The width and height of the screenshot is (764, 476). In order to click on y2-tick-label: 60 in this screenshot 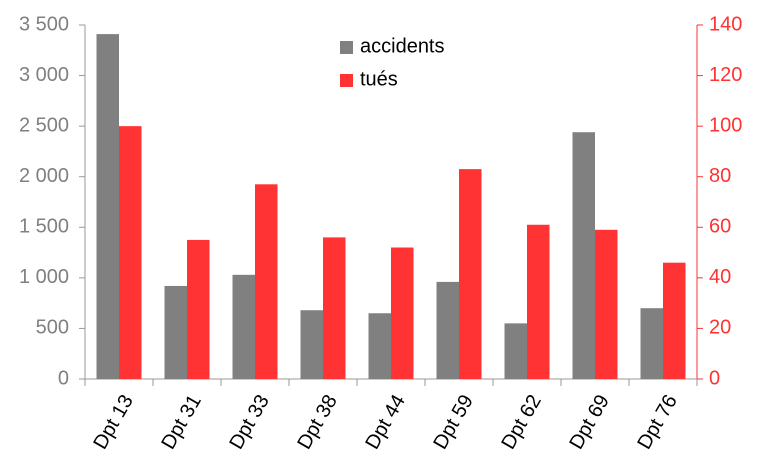, I will do `click(720, 227)`.